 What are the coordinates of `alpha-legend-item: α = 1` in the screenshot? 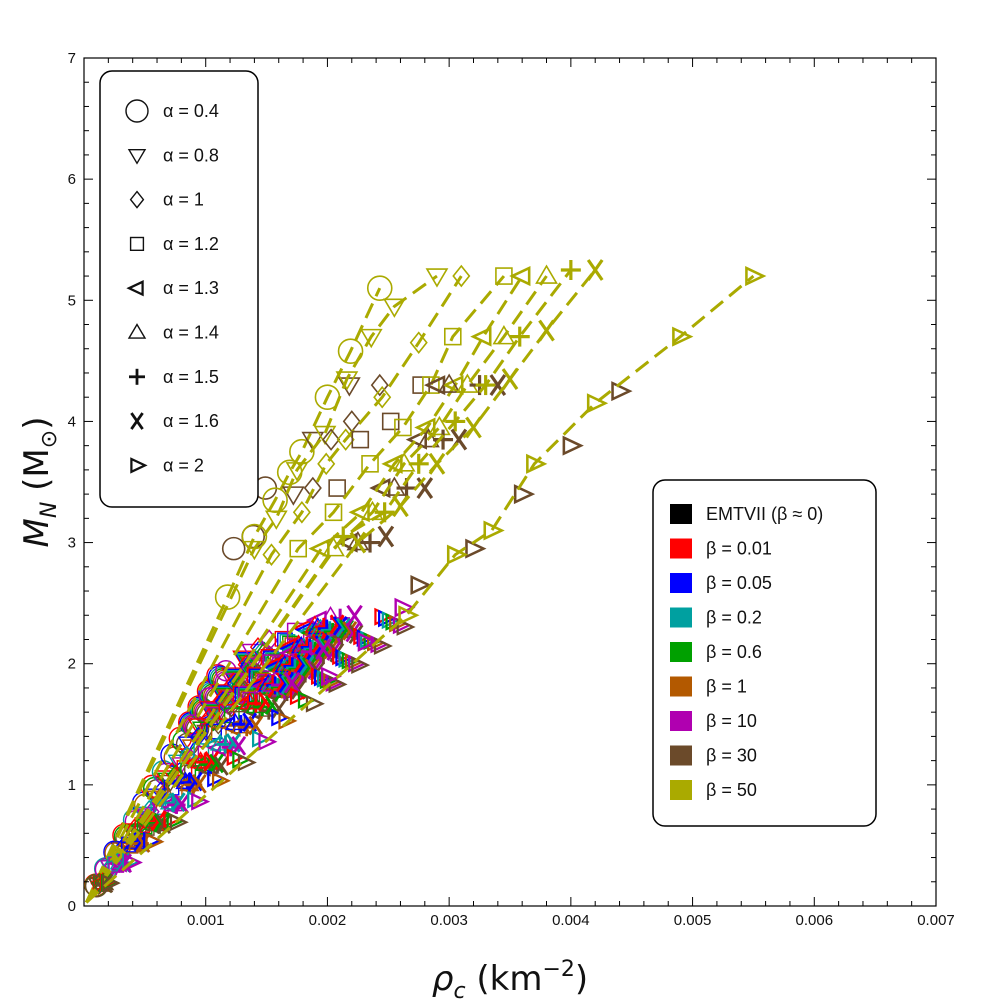 It's located at (166, 200).